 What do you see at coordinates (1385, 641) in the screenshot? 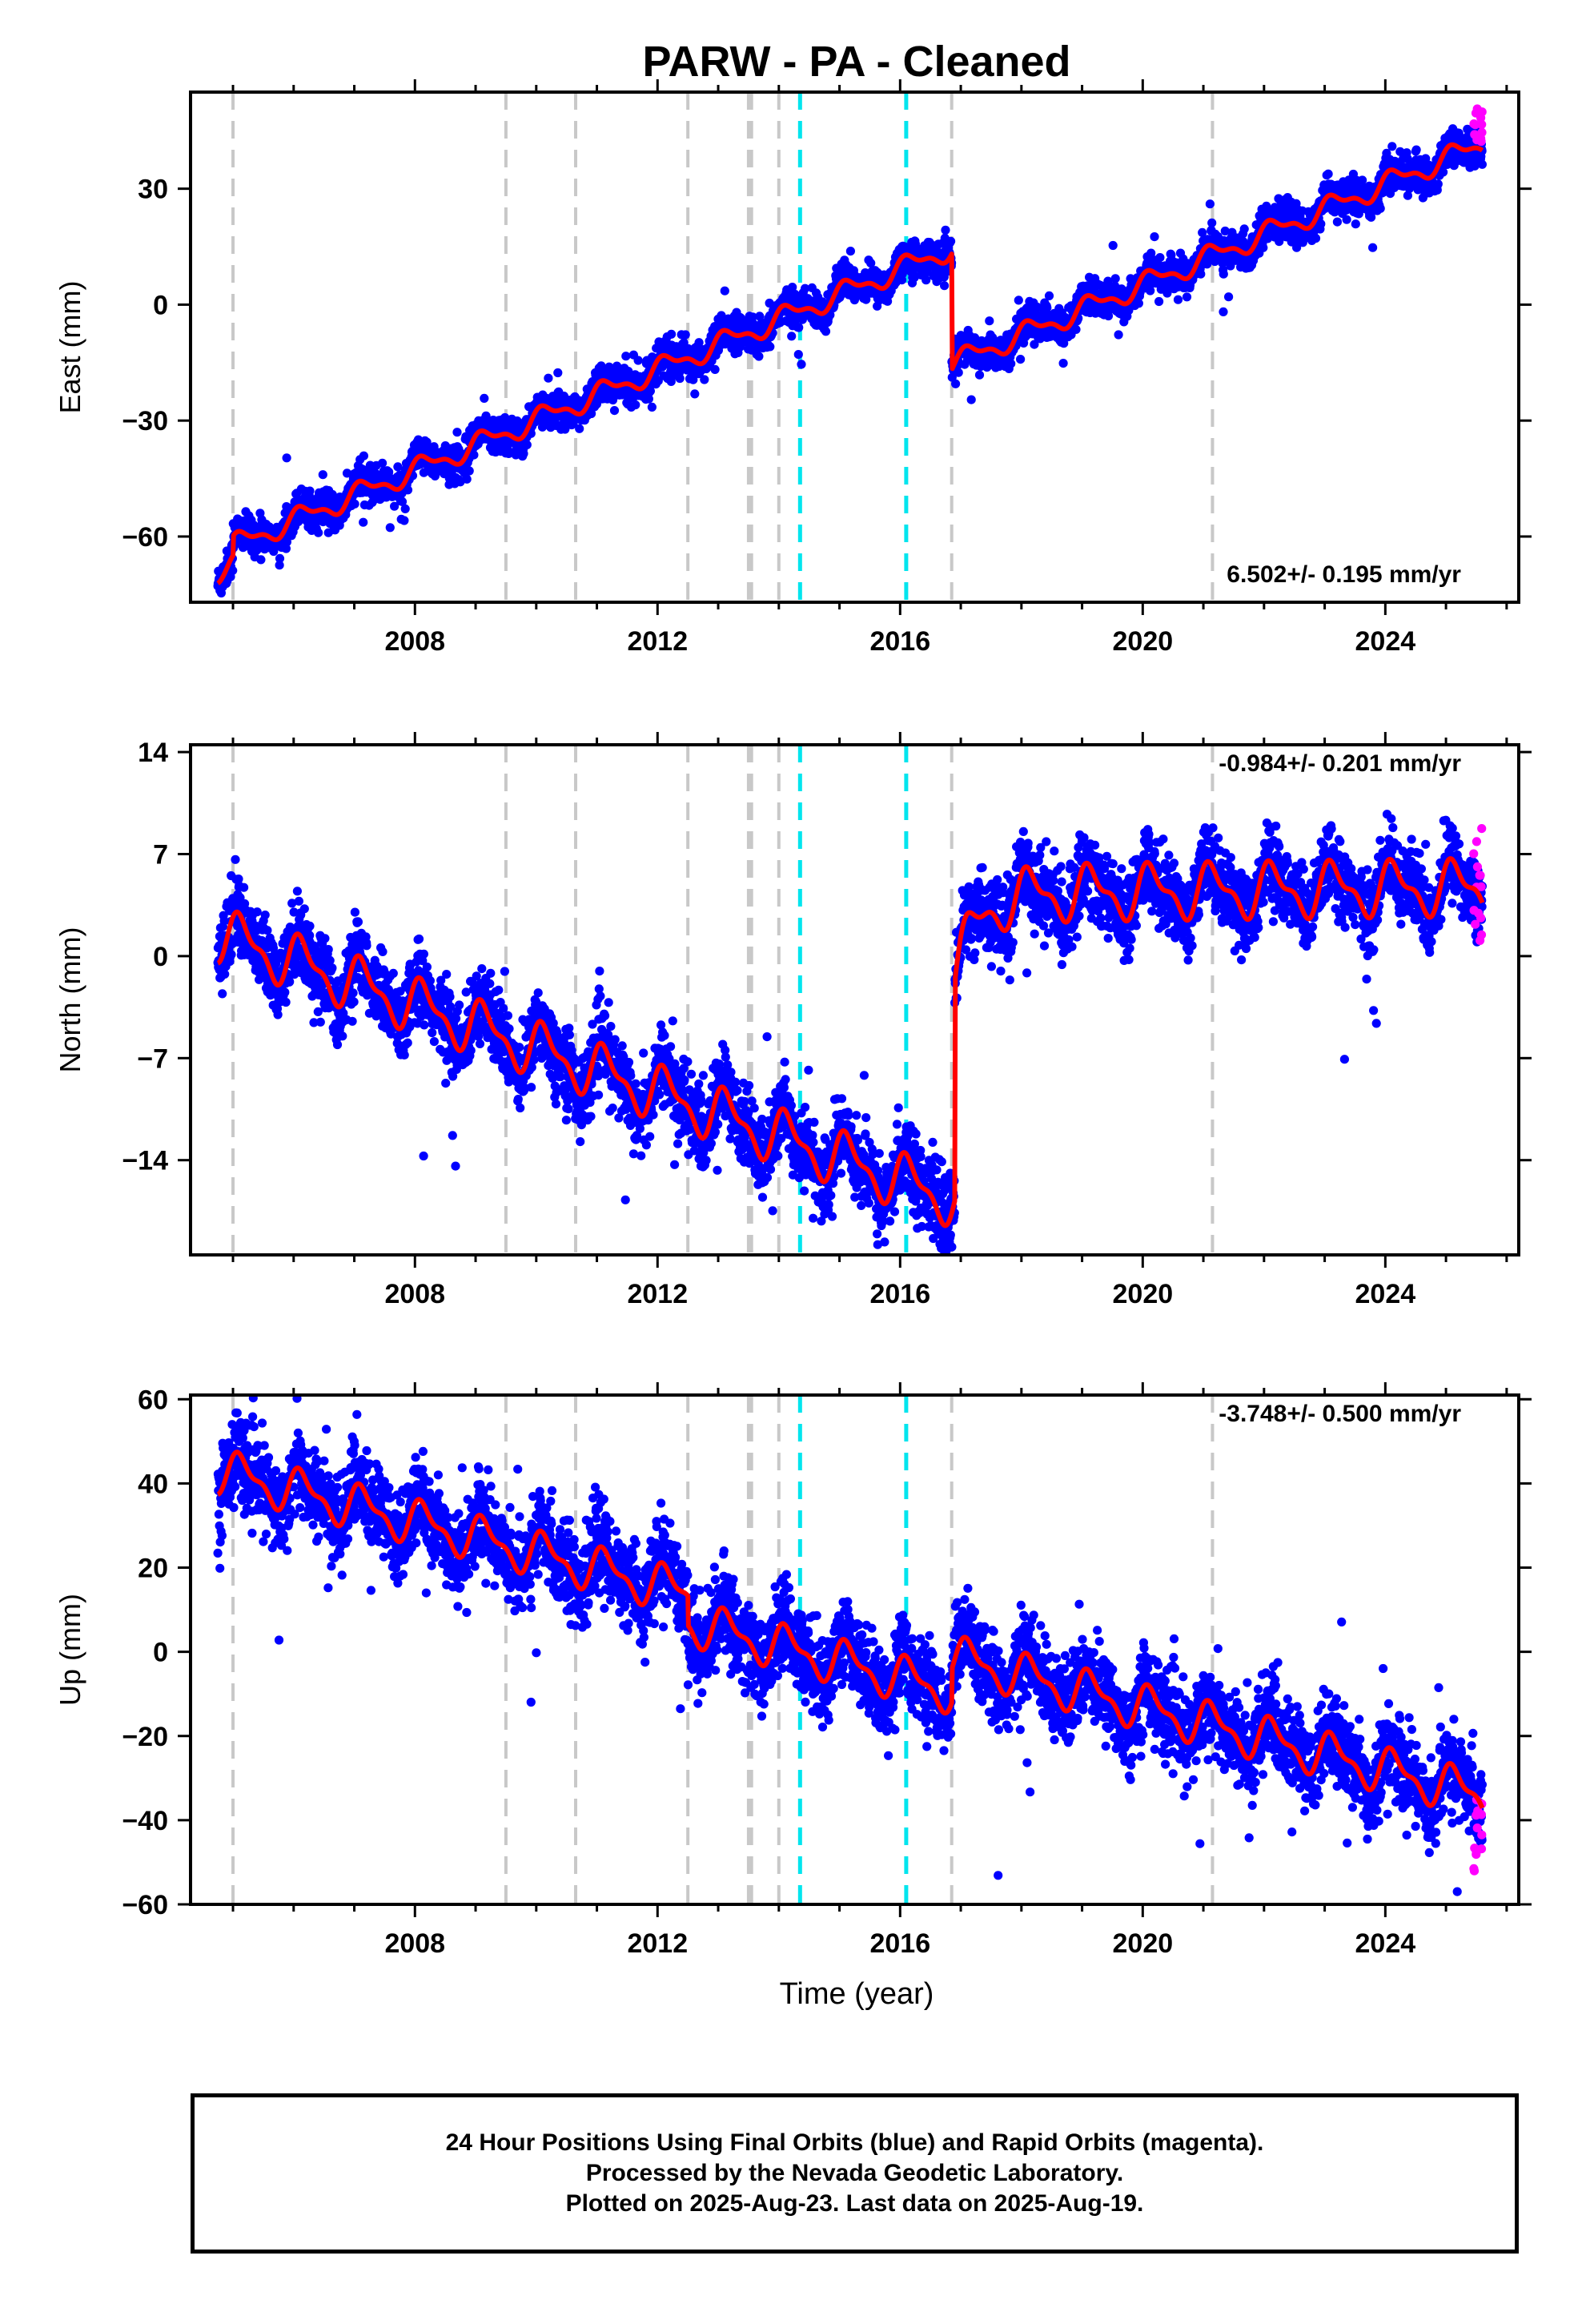
I see `x-tick-label: 2024` at bounding box center [1385, 641].